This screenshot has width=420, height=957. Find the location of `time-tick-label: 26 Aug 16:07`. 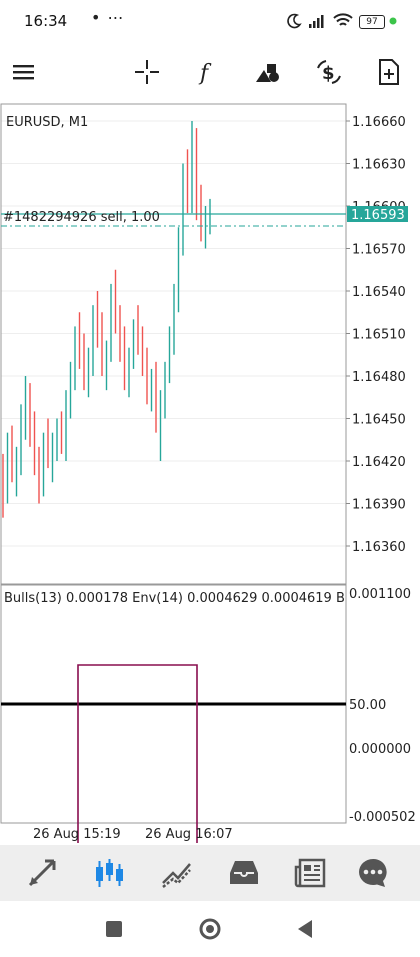

time-tick-label: 26 Aug 16:07 is located at coordinates (189, 834).